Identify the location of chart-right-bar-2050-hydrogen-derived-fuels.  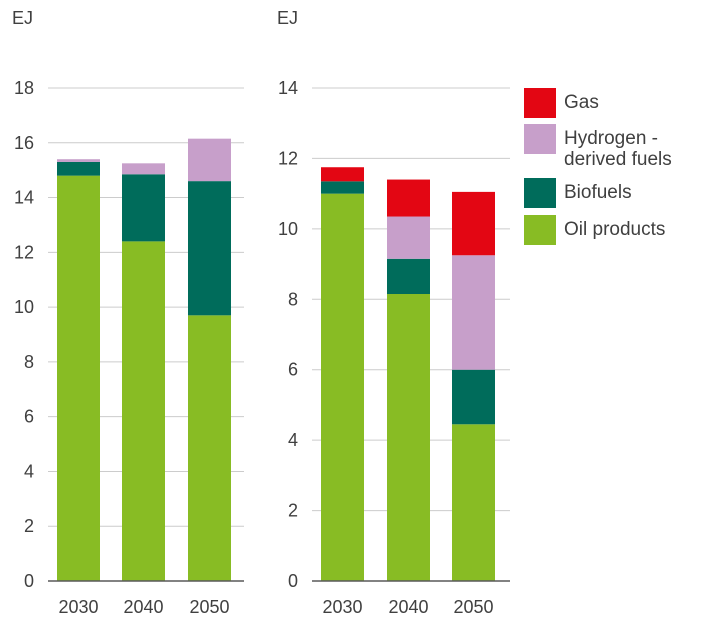
(473, 312).